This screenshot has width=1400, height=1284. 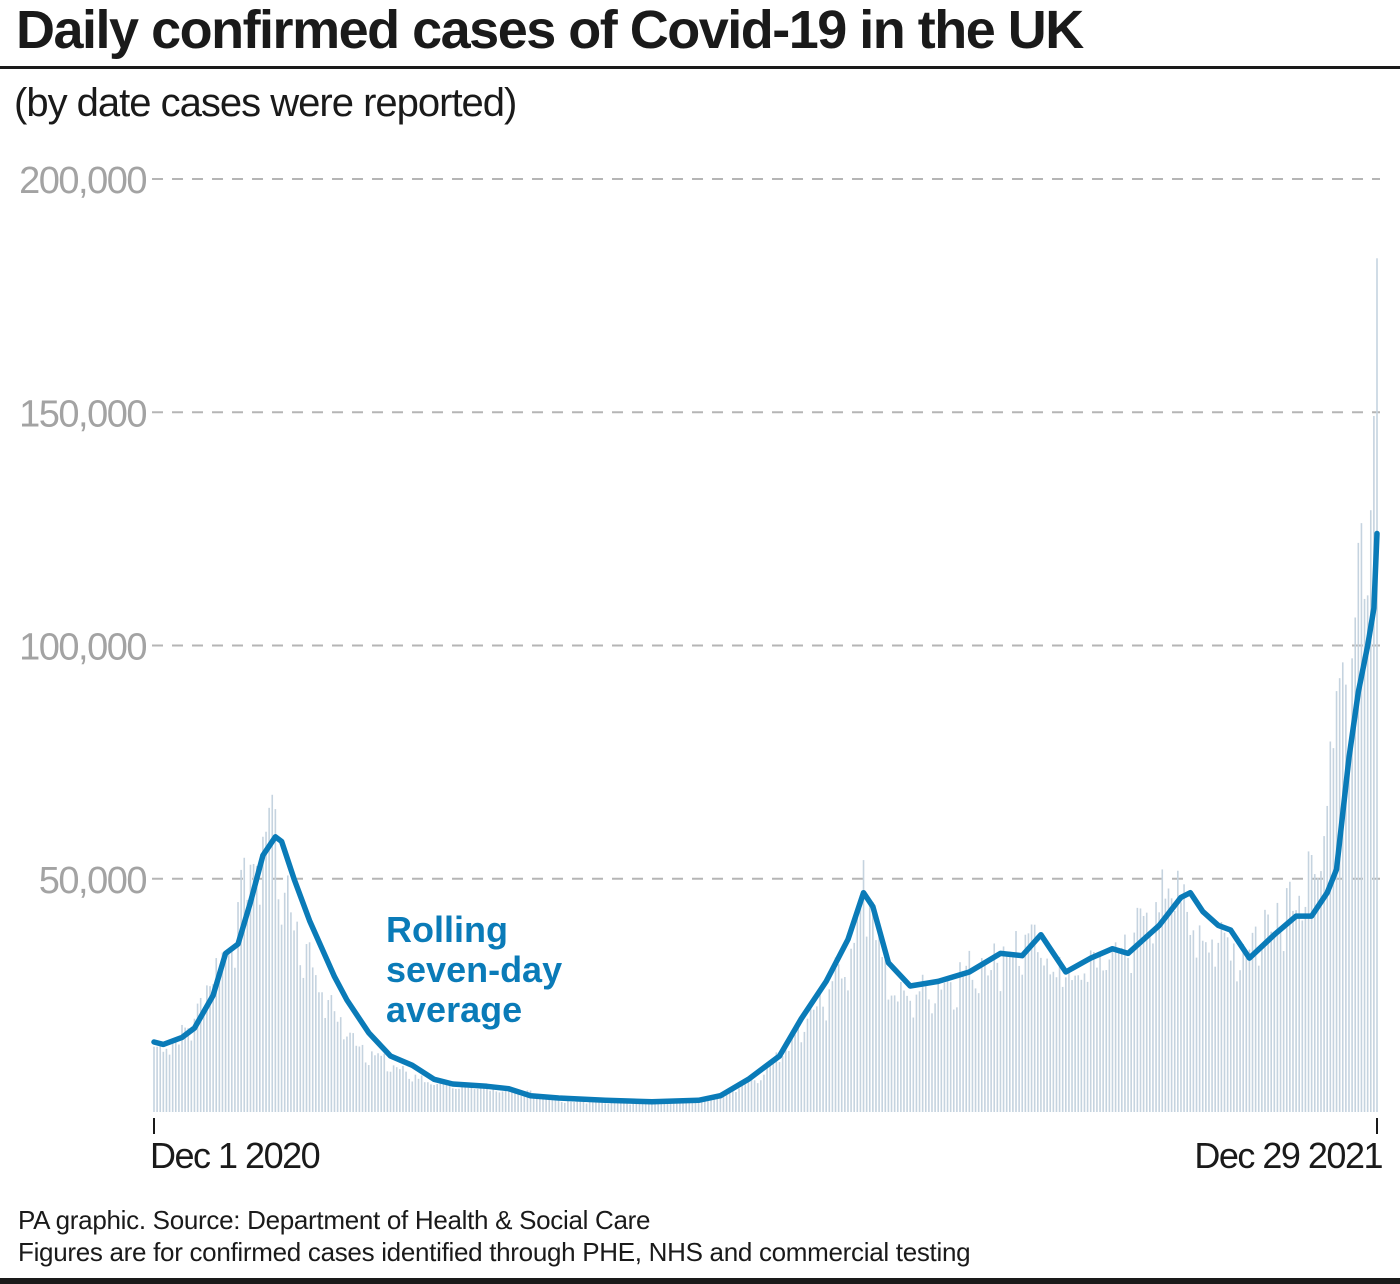 What do you see at coordinates (454, 1009) in the screenshot?
I see `annotation-line: average` at bounding box center [454, 1009].